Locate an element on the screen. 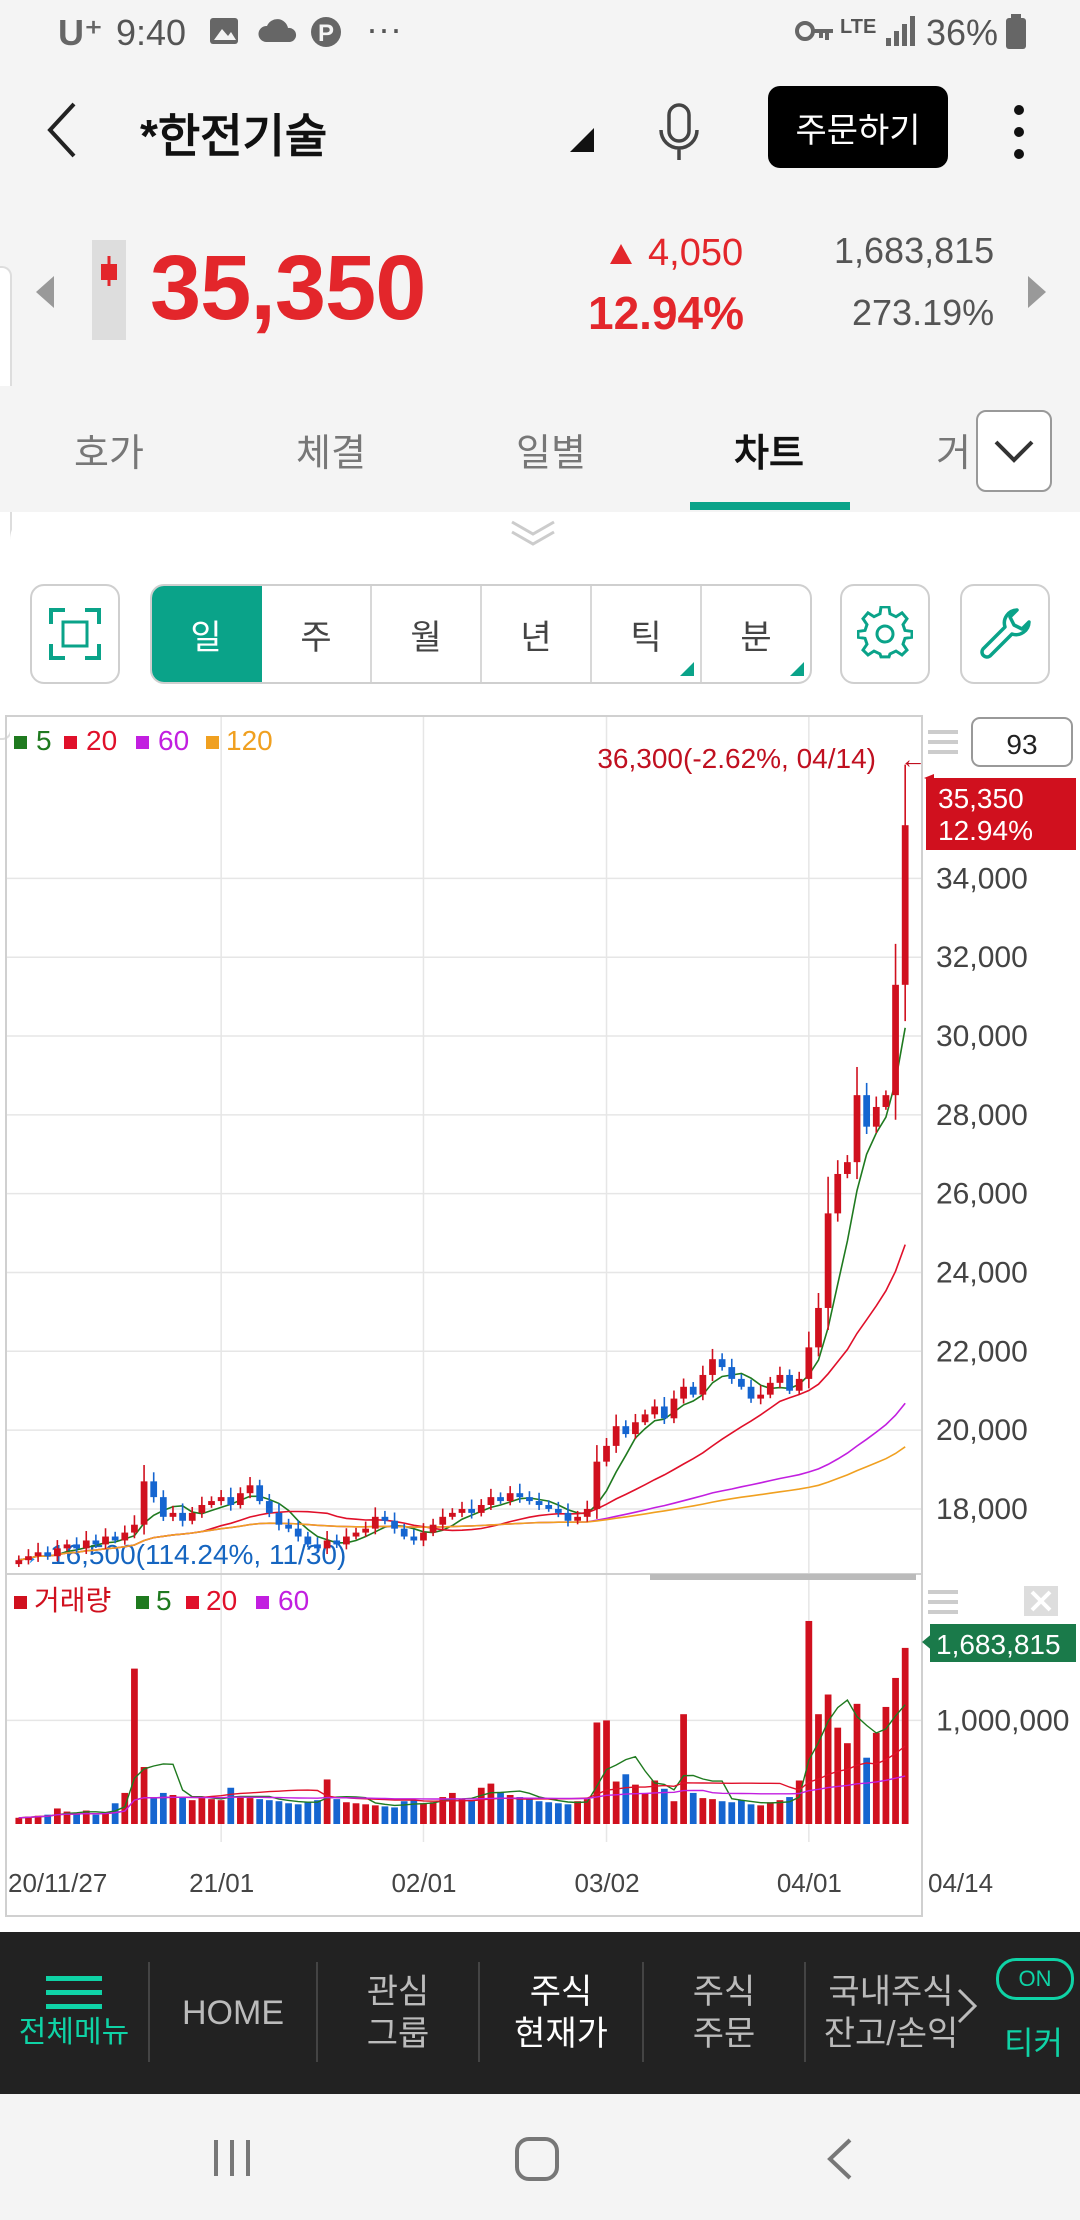 The height and width of the screenshot is (2220, 1080). volume-tag-value: 1,683,815 is located at coordinates (998, 1644).